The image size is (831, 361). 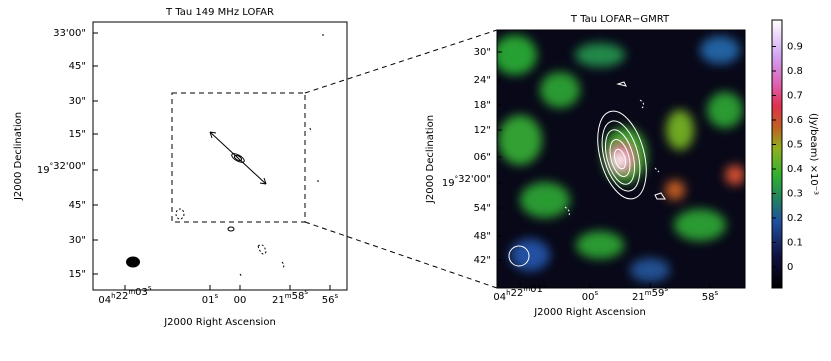 I want to click on y-tick-label: 18", so click(x=482, y=105).